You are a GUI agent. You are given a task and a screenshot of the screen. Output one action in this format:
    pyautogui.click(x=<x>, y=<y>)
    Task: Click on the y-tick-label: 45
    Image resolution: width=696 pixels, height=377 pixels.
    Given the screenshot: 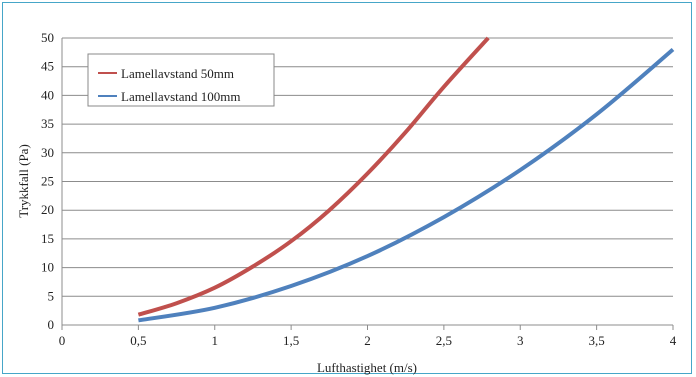 What is the action you would take?
    pyautogui.click(x=47, y=66)
    